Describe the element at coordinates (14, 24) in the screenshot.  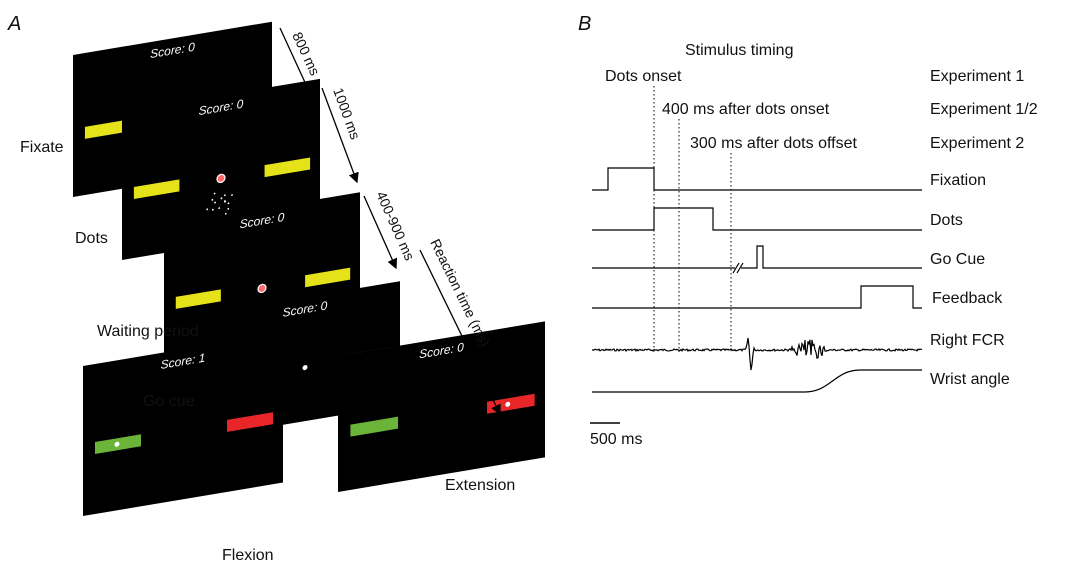
I see `panel-label: A` at that location.